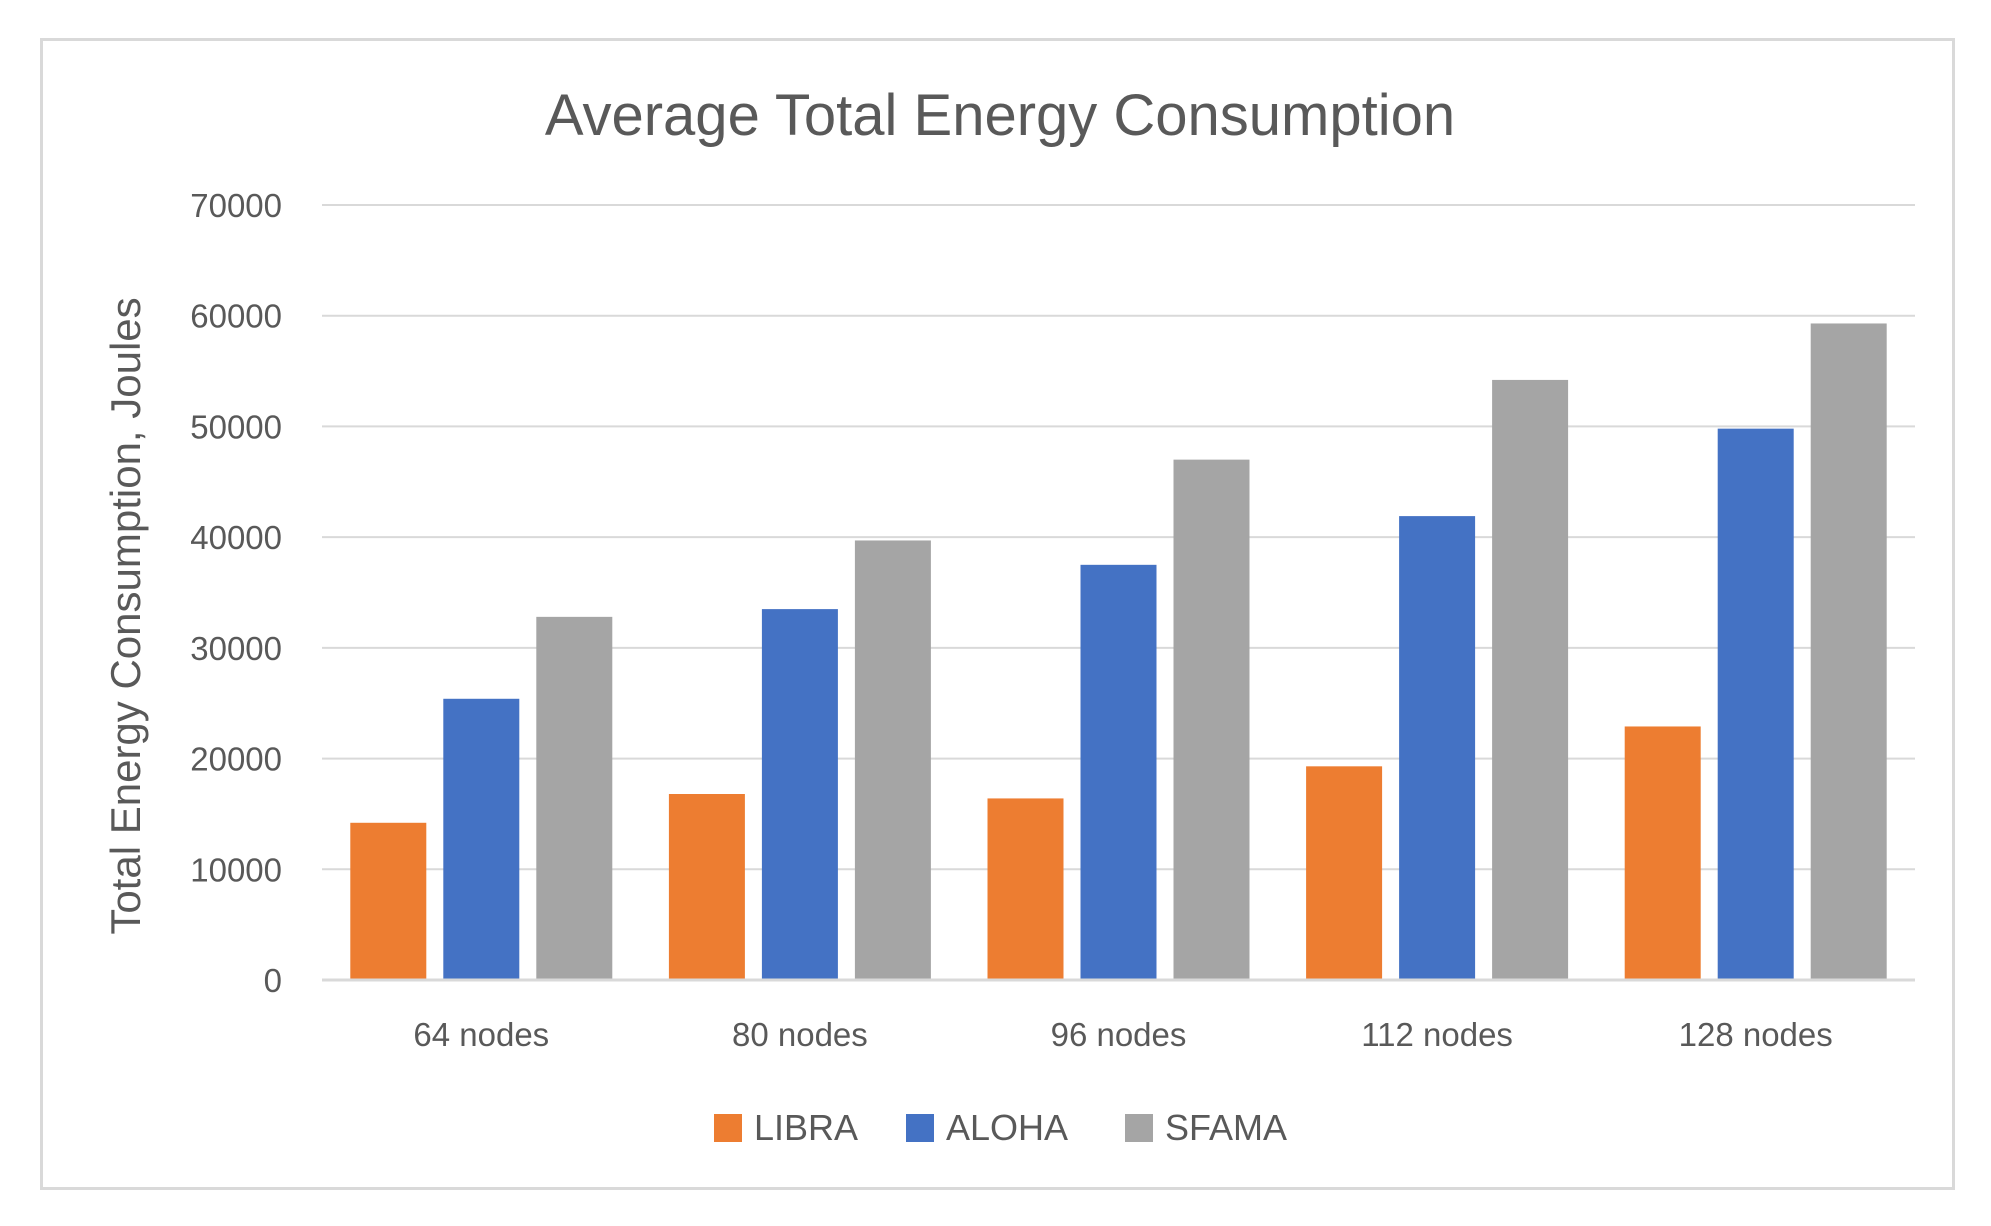 Image resolution: width=1991 pixels, height=1226 pixels. What do you see at coordinates (1226, 1127) in the screenshot?
I see `legend-label-sfama: SFAMA` at bounding box center [1226, 1127].